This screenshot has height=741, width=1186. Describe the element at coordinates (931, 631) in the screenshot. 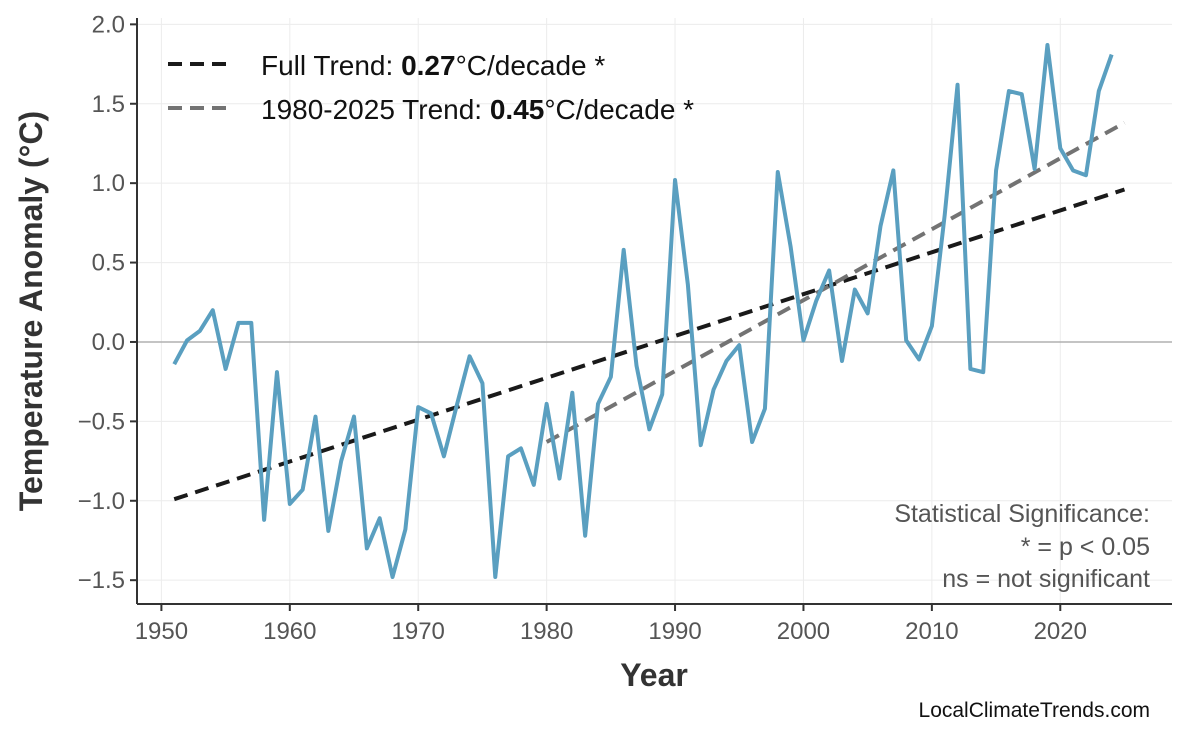

I see `x-tick-label: 2010` at that location.